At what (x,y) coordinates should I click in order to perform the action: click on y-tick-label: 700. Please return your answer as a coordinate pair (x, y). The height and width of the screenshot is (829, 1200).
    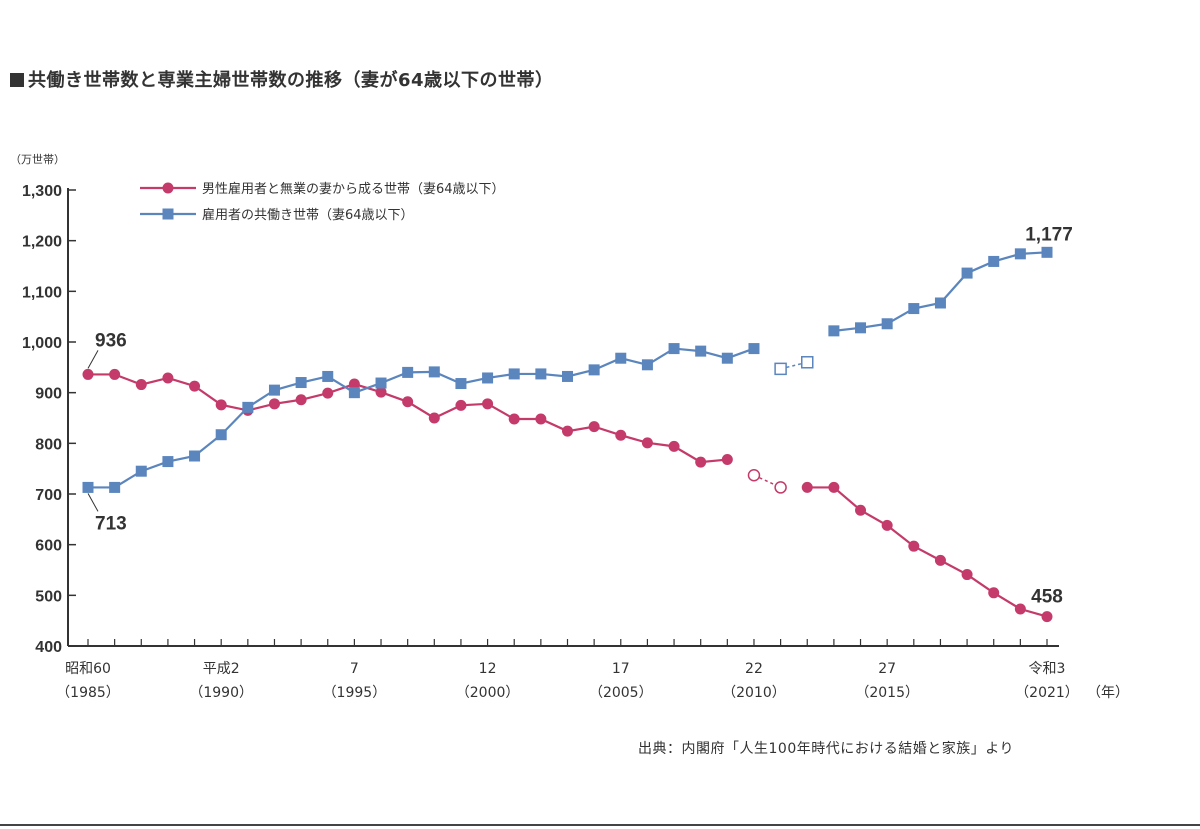
    Looking at the image, I should click on (48, 495).